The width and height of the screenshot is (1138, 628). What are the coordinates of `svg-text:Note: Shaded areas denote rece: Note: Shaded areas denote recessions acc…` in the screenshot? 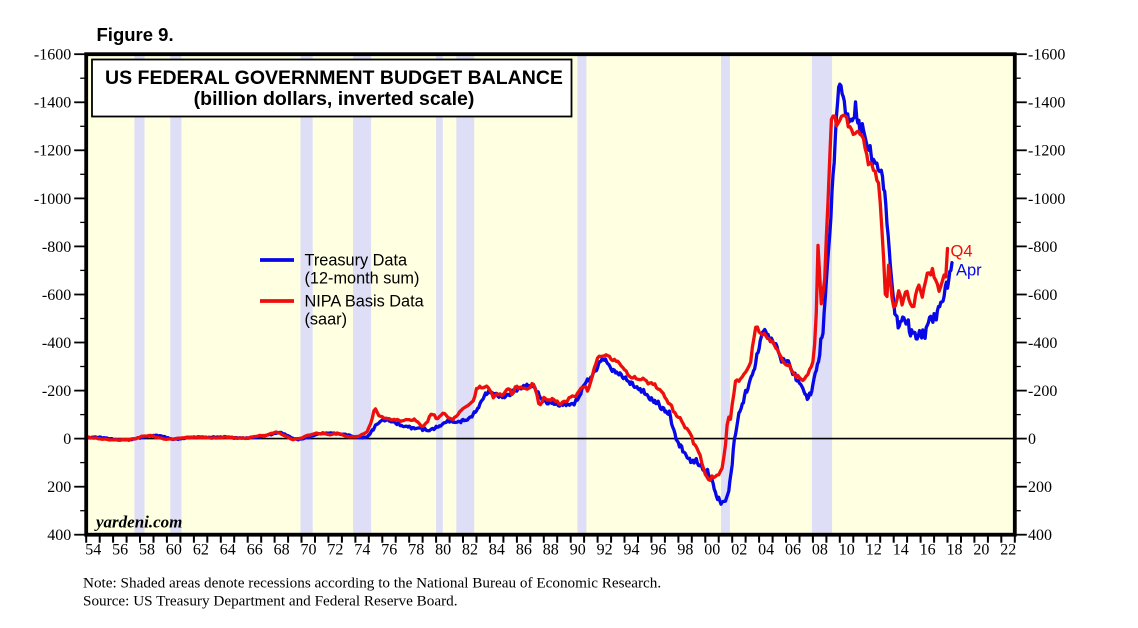 It's located at (372, 583).